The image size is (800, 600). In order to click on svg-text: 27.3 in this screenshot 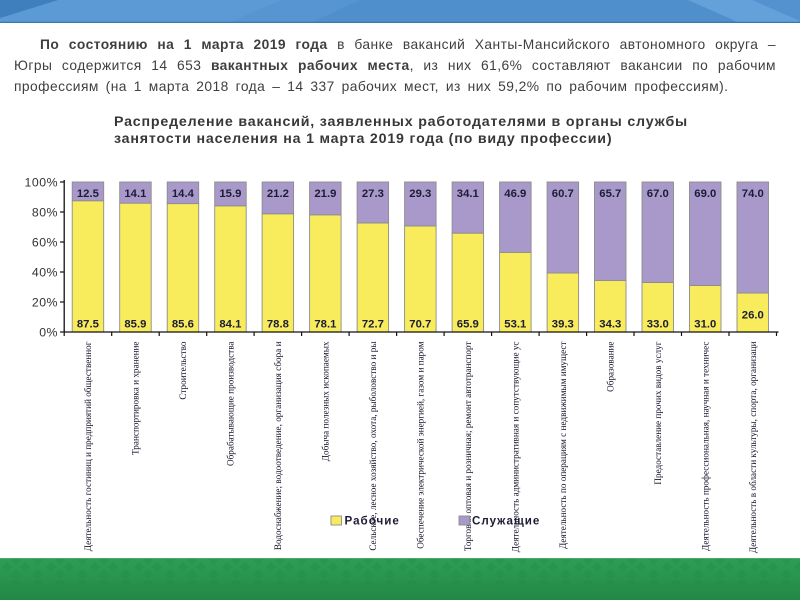, I will do `click(373, 194)`.